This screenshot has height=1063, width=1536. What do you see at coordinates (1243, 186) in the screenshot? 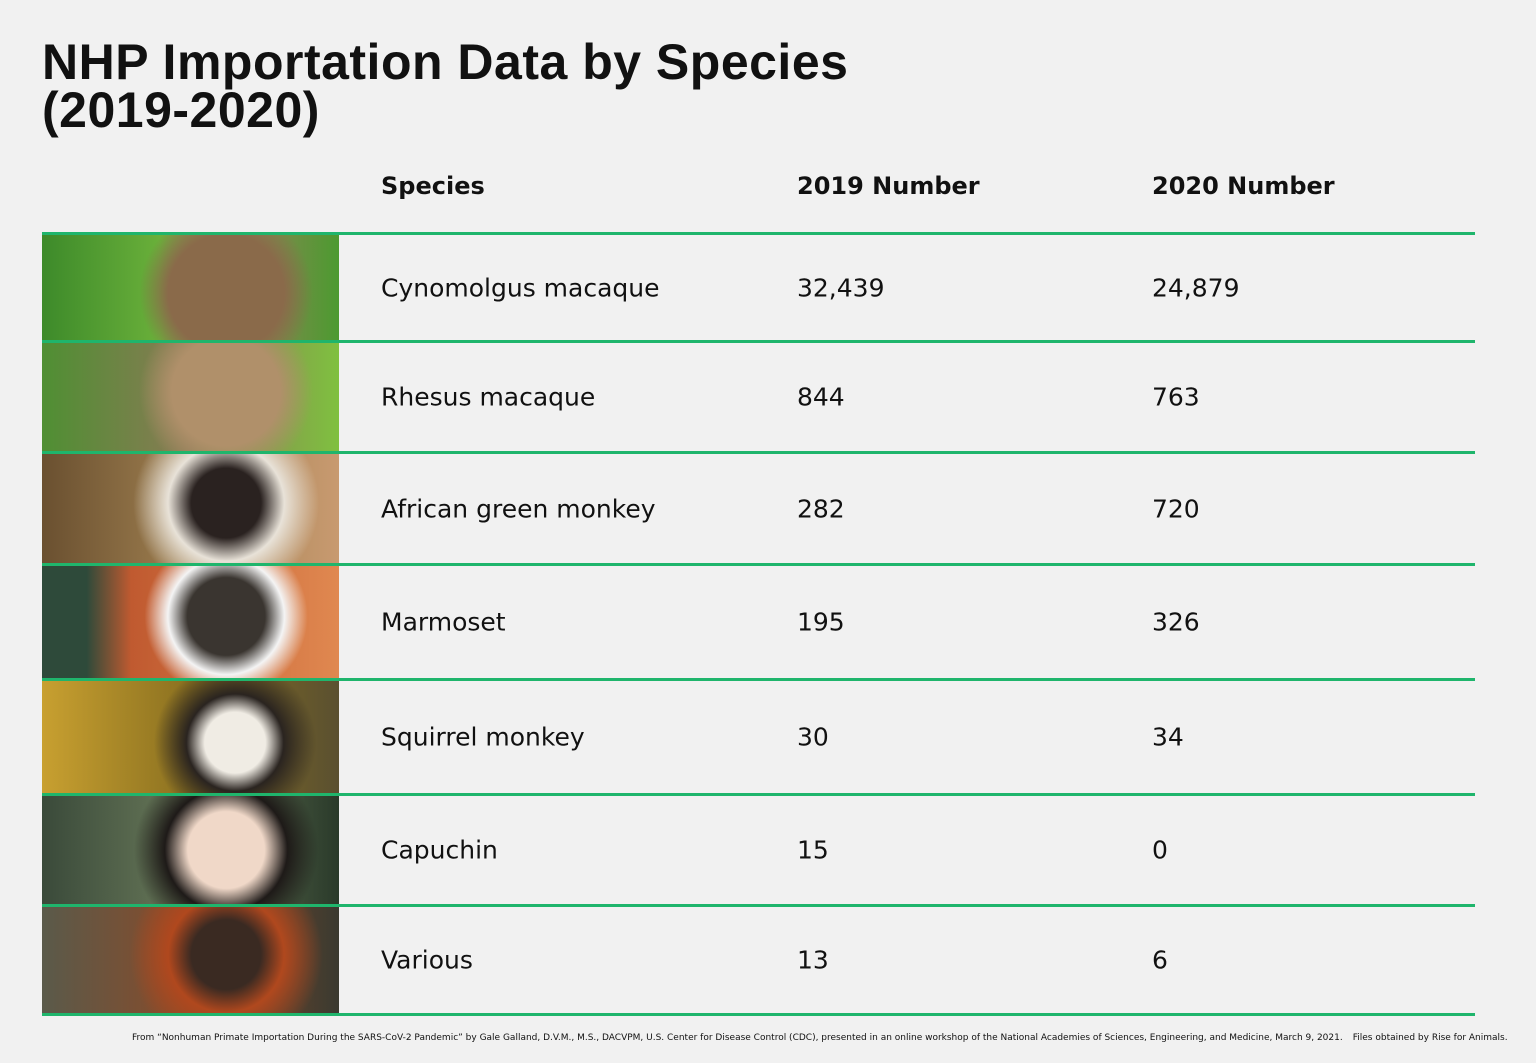
I see `column-header: 2020 Number` at bounding box center [1243, 186].